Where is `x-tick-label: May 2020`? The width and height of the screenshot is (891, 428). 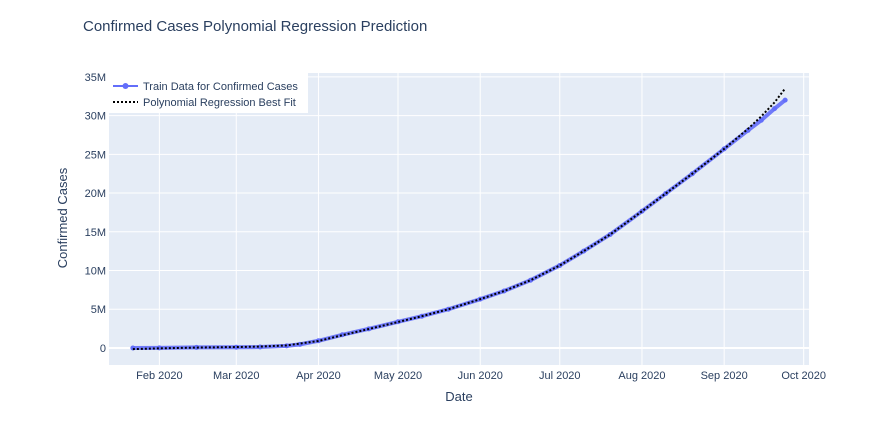
x-tick-label: May 2020 is located at coordinates (398, 376).